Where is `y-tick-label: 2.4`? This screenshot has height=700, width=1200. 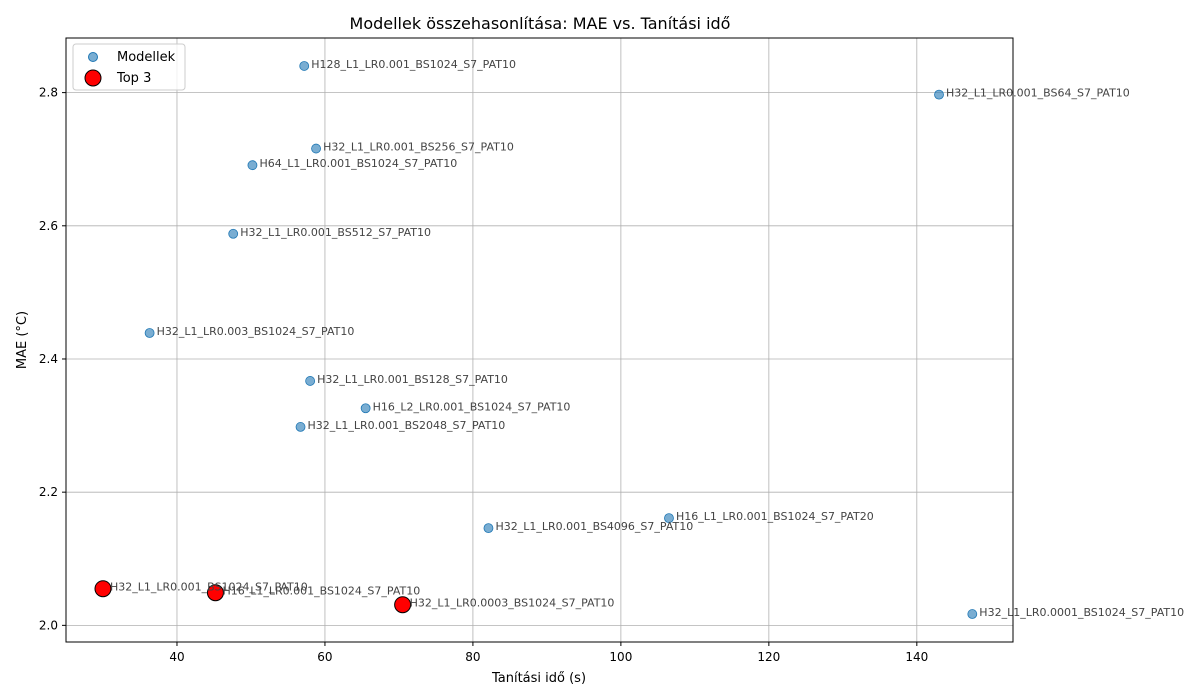
y-tick-label: 2.4 is located at coordinates (48, 359).